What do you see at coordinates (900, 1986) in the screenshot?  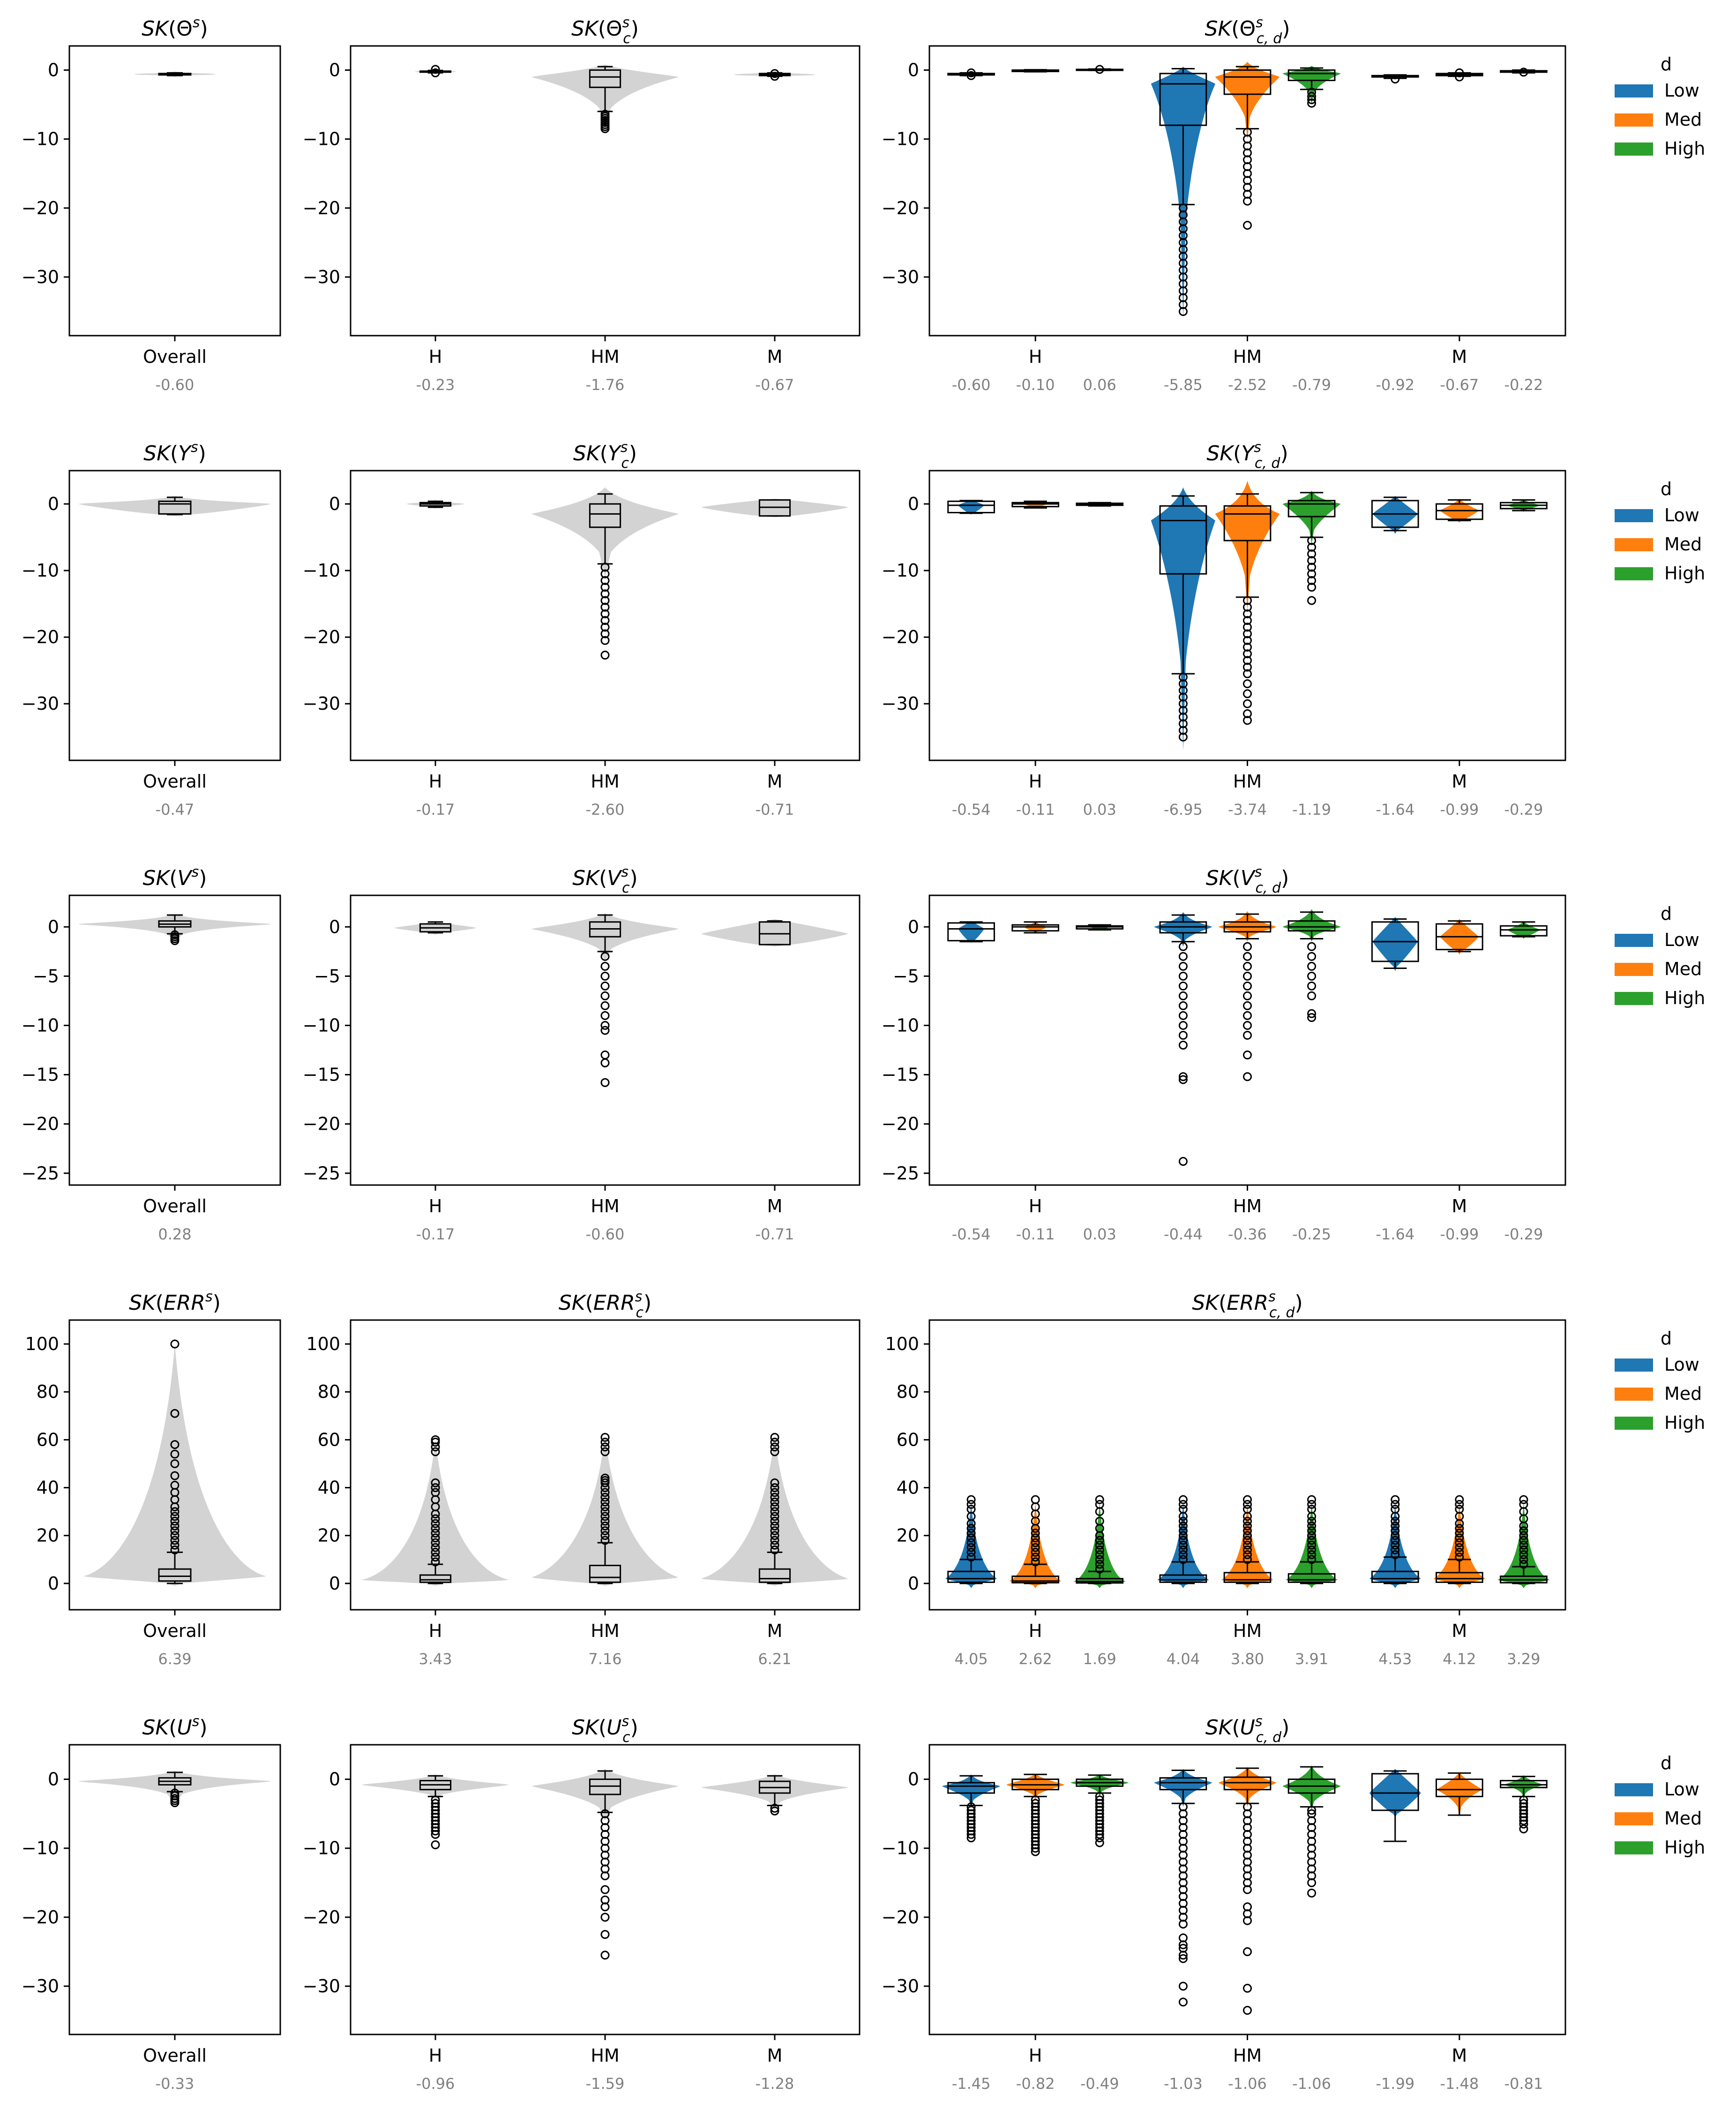 I see `y-tick-label: −30` at bounding box center [900, 1986].